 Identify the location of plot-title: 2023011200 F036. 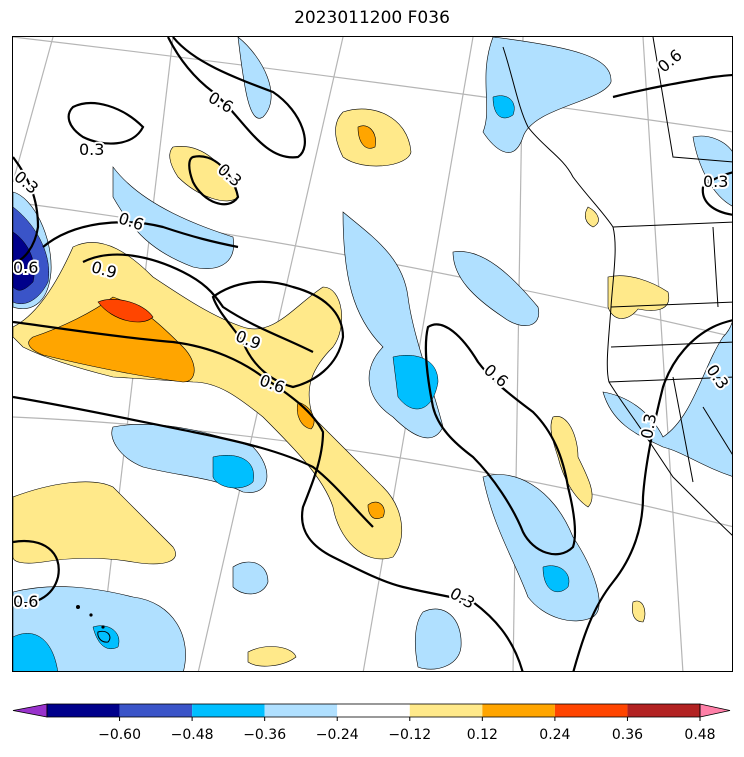
(372, 18).